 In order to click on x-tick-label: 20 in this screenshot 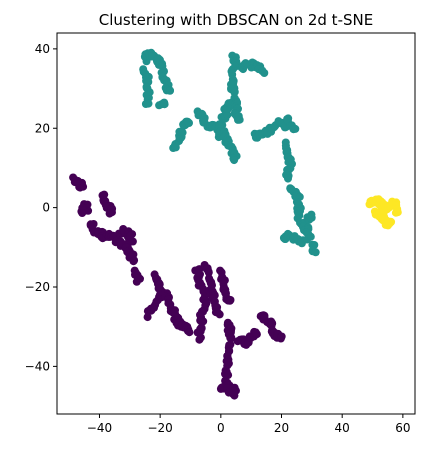, I will do `click(281, 428)`.